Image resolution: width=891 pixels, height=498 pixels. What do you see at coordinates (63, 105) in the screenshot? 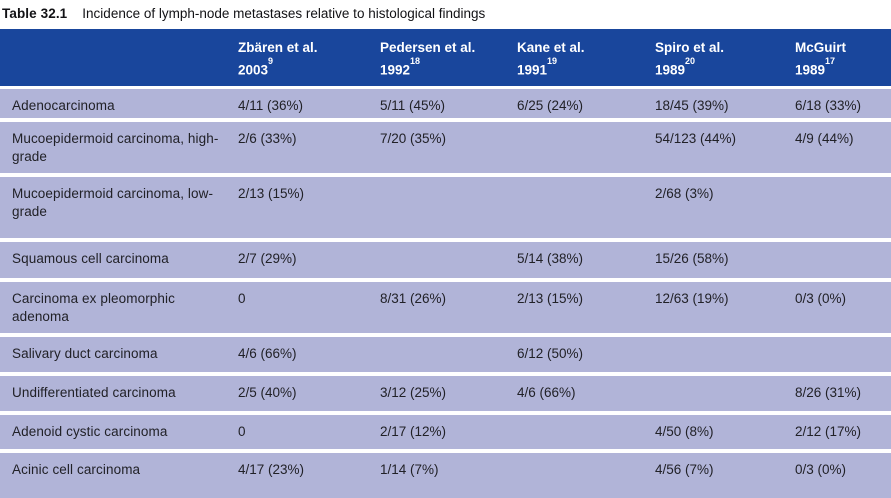
I see `row-label: Adenocarcinoma` at bounding box center [63, 105].